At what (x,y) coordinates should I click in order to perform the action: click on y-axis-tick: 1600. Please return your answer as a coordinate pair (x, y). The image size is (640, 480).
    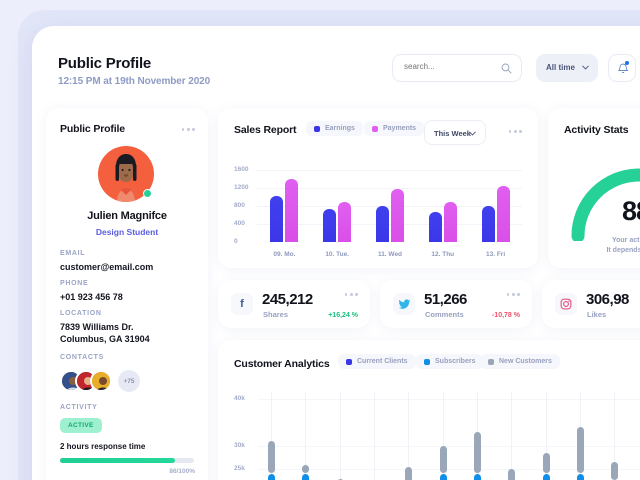
    Looking at the image, I should click on (241, 169).